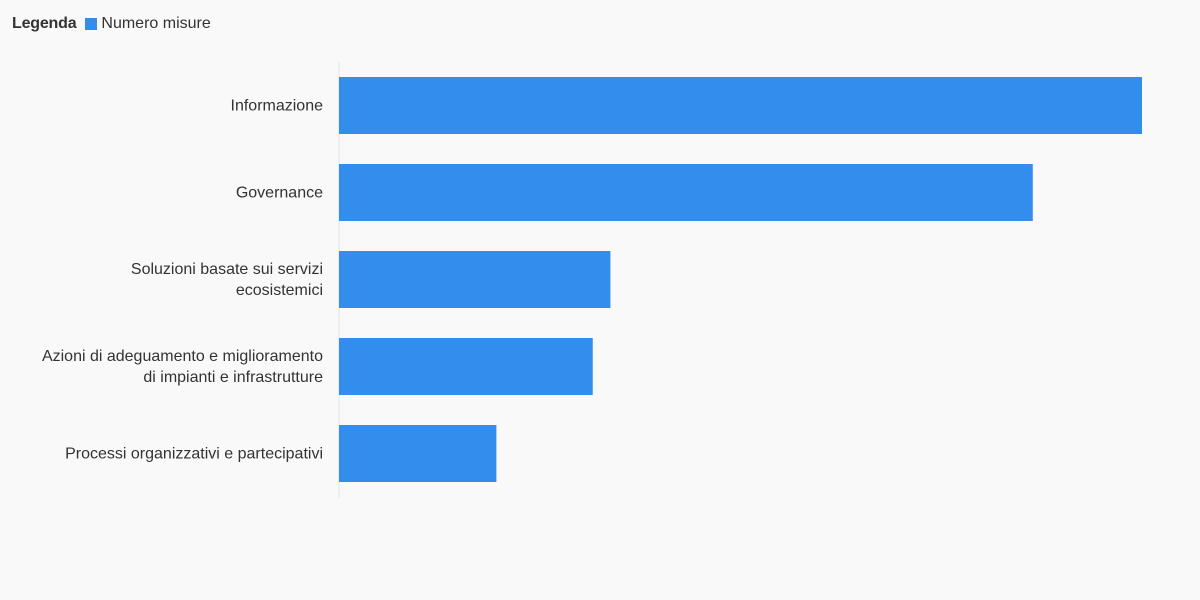  What do you see at coordinates (233, 377) in the screenshot?
I see `category-label-line: di impianti e infrastrutture` at bounding box center [233, 377].